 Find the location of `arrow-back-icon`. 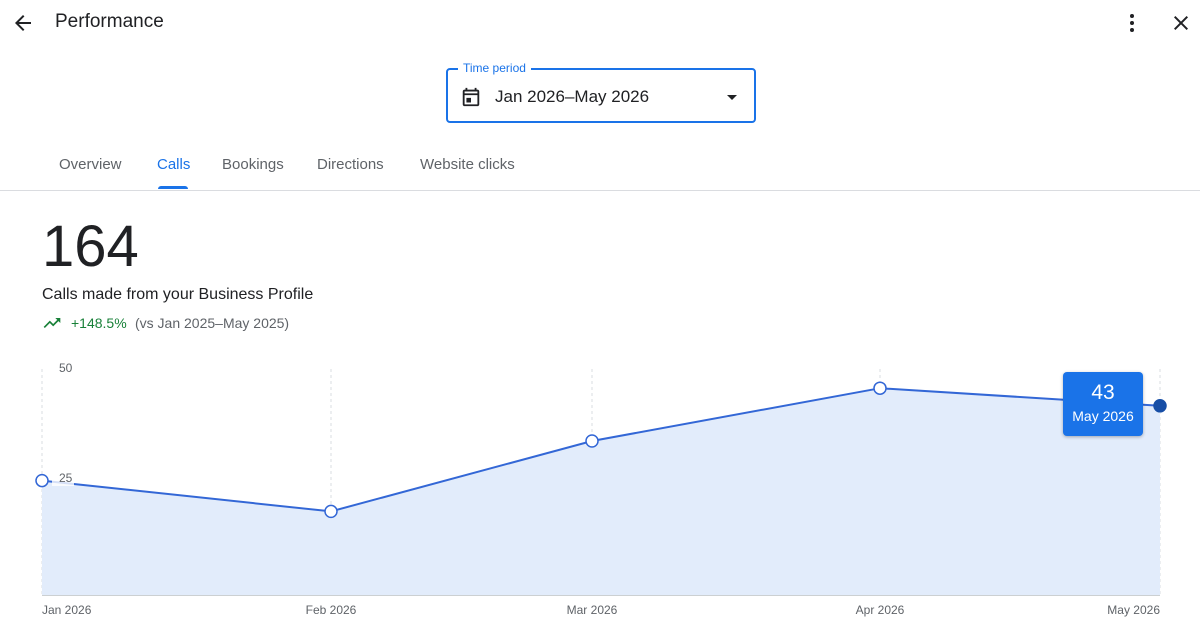

arrow-back-icon is located at coordinates (23, 23).